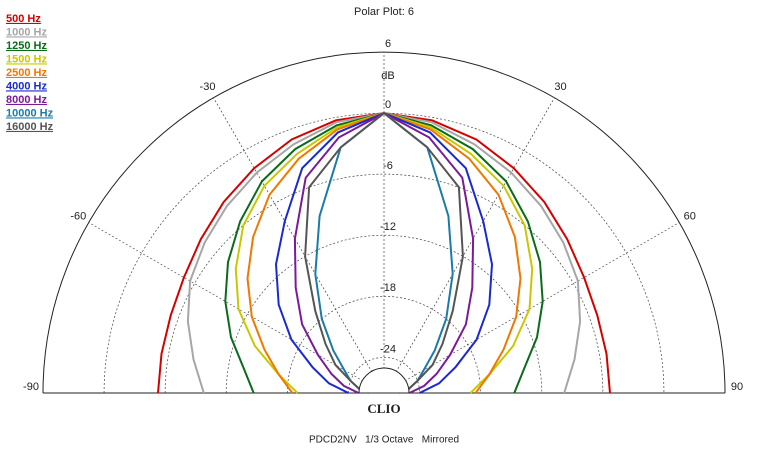  Describe the element at coordinates (388, 44) in the screenshot. I see `r-tick-label: 6` at that location.